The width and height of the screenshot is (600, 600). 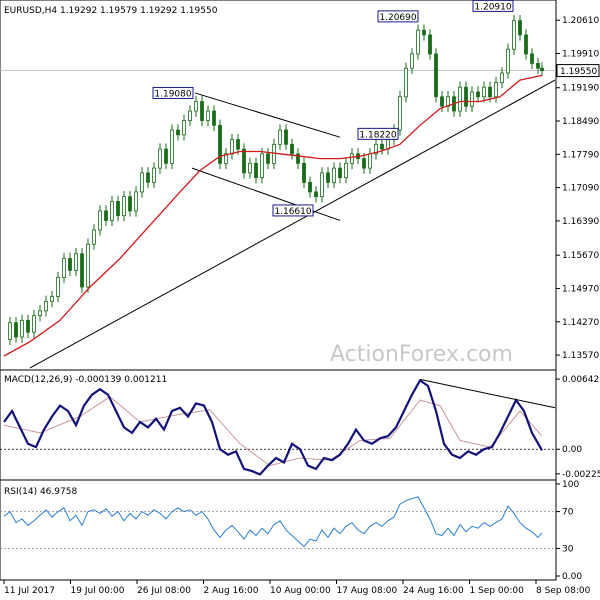 I want to click on price-ytick-label: 1.14970, so click(x=580, y=289).